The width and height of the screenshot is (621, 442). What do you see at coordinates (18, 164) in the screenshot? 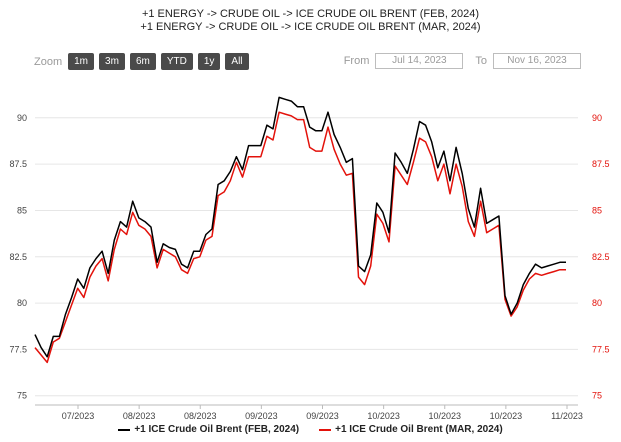
I see `y-left-tick-label: 87.5` at bounding box center [18, 164].